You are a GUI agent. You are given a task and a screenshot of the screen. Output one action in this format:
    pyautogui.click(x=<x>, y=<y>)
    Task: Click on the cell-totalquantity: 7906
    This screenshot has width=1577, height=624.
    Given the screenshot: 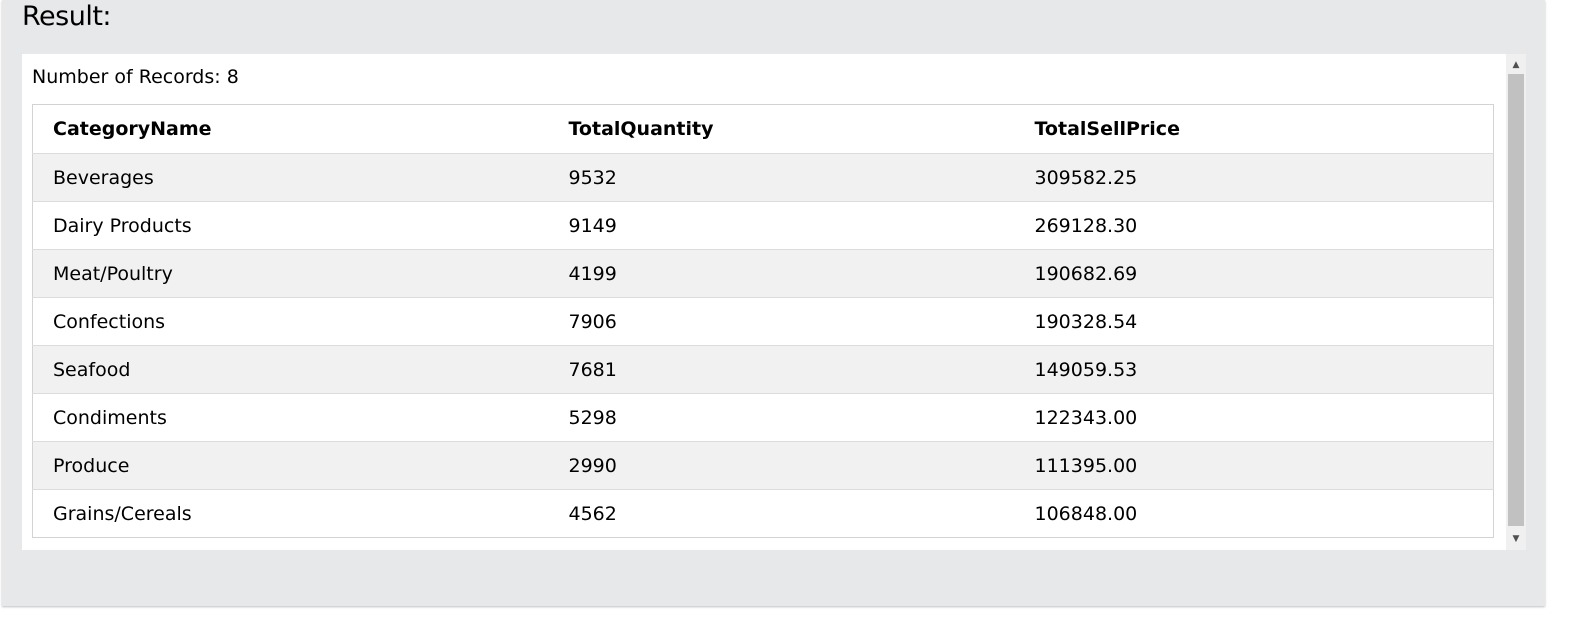 What is the action you would take?
    pyautogui.click(x=781, y=321)
    